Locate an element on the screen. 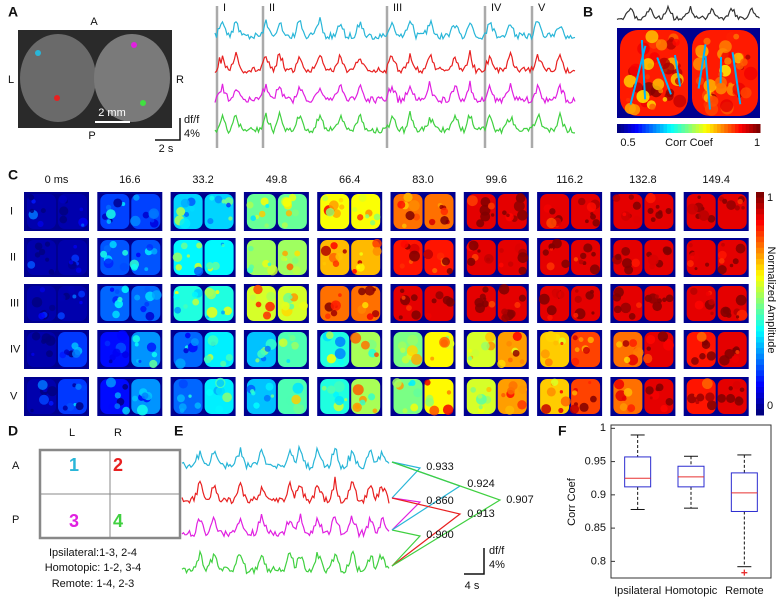 The image size is (777, 601). scale-bar is located at coordinates (168, 129).